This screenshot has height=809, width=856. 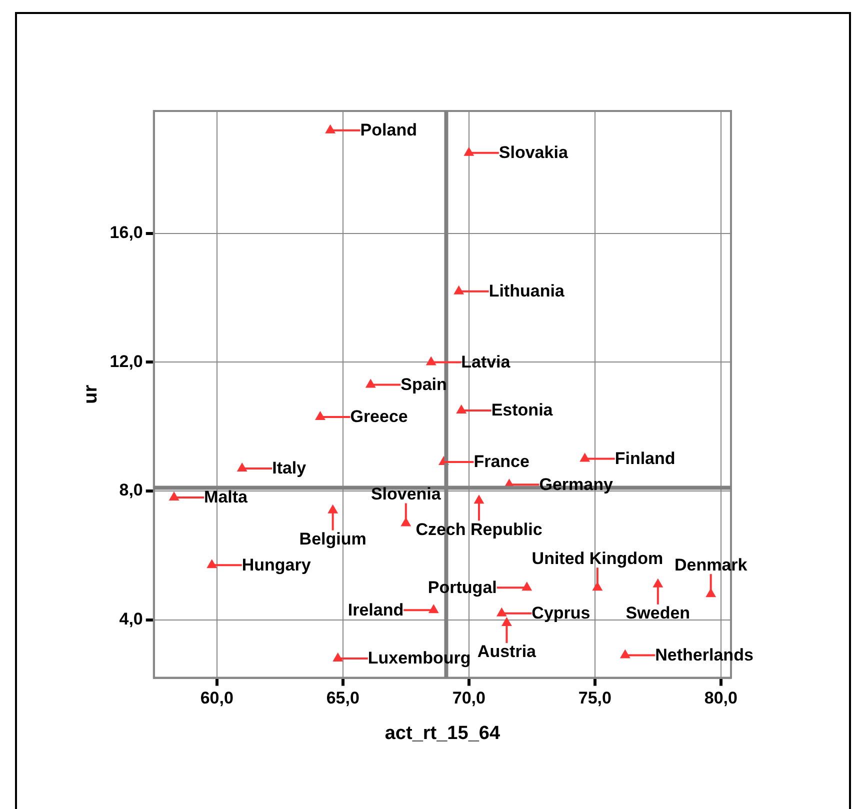 I want to click on annotation: Lithuania, so click(x=526, y=291).